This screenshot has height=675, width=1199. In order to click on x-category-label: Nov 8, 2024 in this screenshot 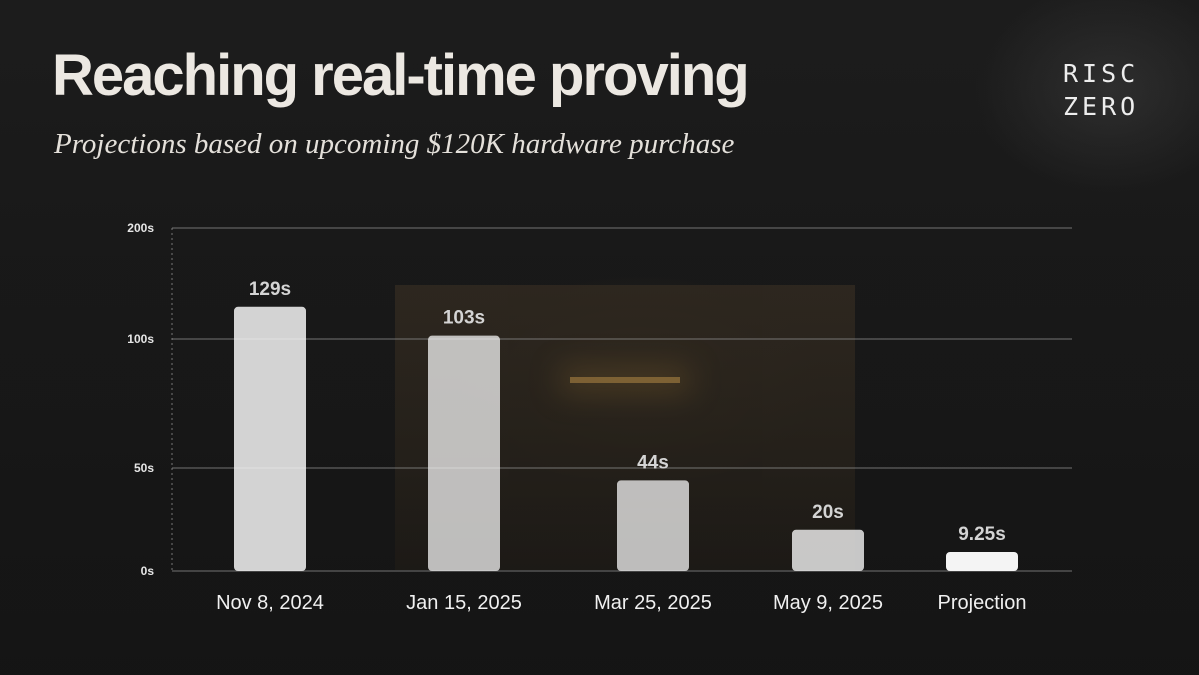, I will do `click(270, 603)`.